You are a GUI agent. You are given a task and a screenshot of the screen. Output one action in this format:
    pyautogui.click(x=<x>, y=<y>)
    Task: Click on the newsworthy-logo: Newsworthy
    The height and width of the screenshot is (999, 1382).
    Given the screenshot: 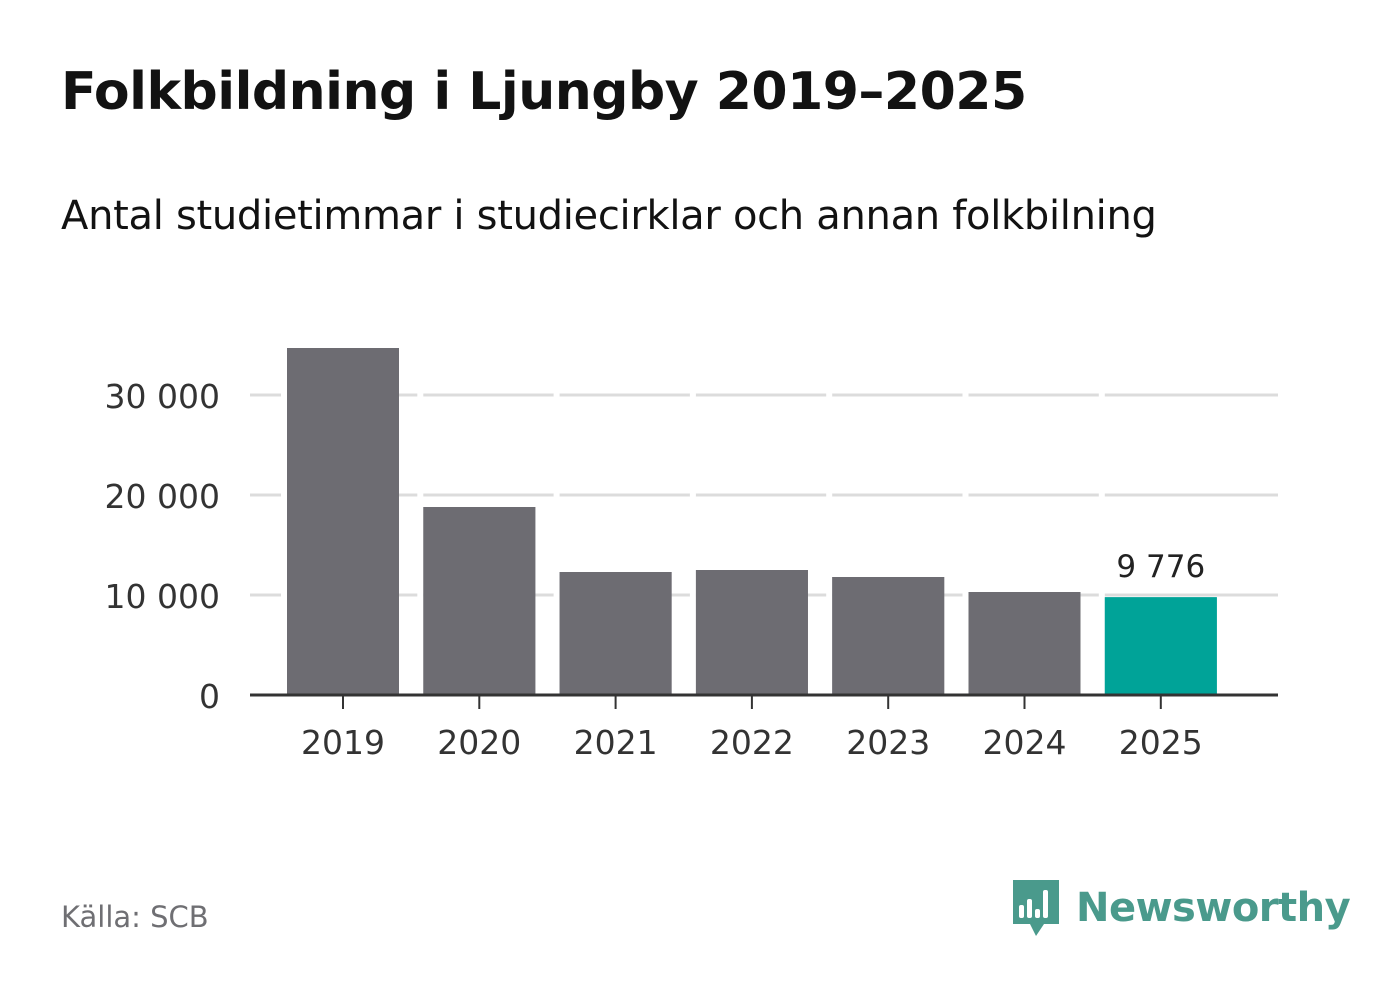 What is the action you would take?
    pyautogui.click(x=1180, y=908)
    